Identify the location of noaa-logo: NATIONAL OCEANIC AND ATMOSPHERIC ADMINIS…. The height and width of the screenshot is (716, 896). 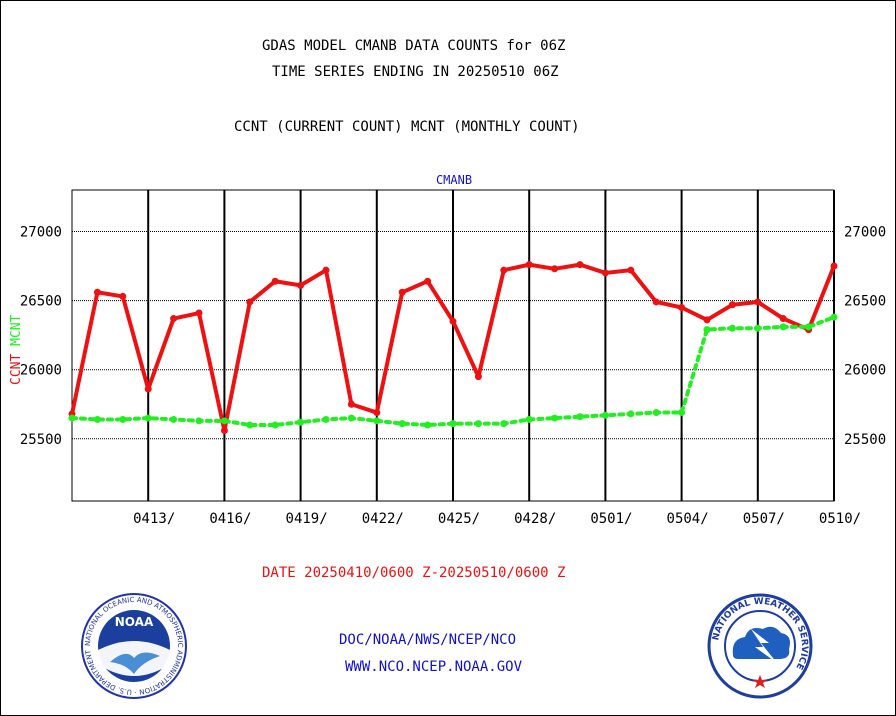
(133, 645).